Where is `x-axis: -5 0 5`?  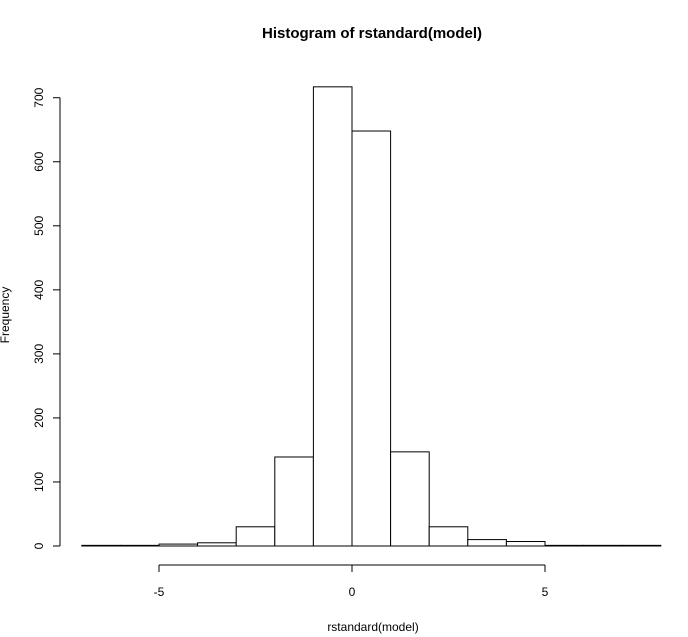 x-axis: -5 0 5 is located at coordinates (351, 581).